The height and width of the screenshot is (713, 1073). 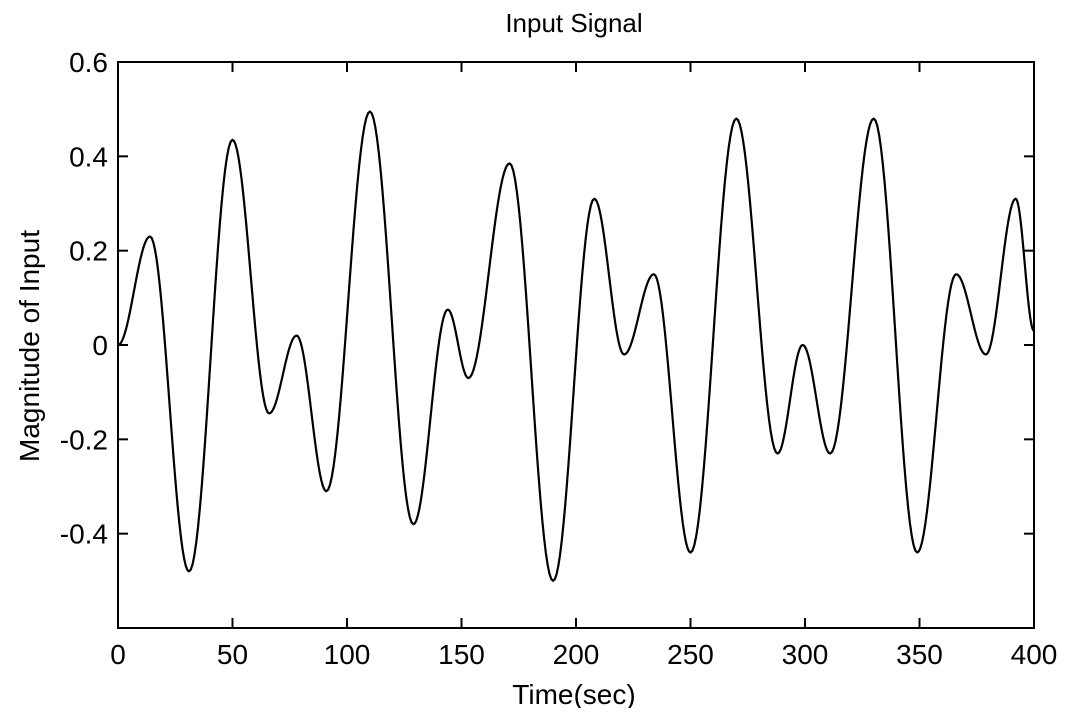 What do you see at coordinates (573, 693) in the screenshot?
I see `x-axis-label: Time(sec)` at bounding box center [573, 693].